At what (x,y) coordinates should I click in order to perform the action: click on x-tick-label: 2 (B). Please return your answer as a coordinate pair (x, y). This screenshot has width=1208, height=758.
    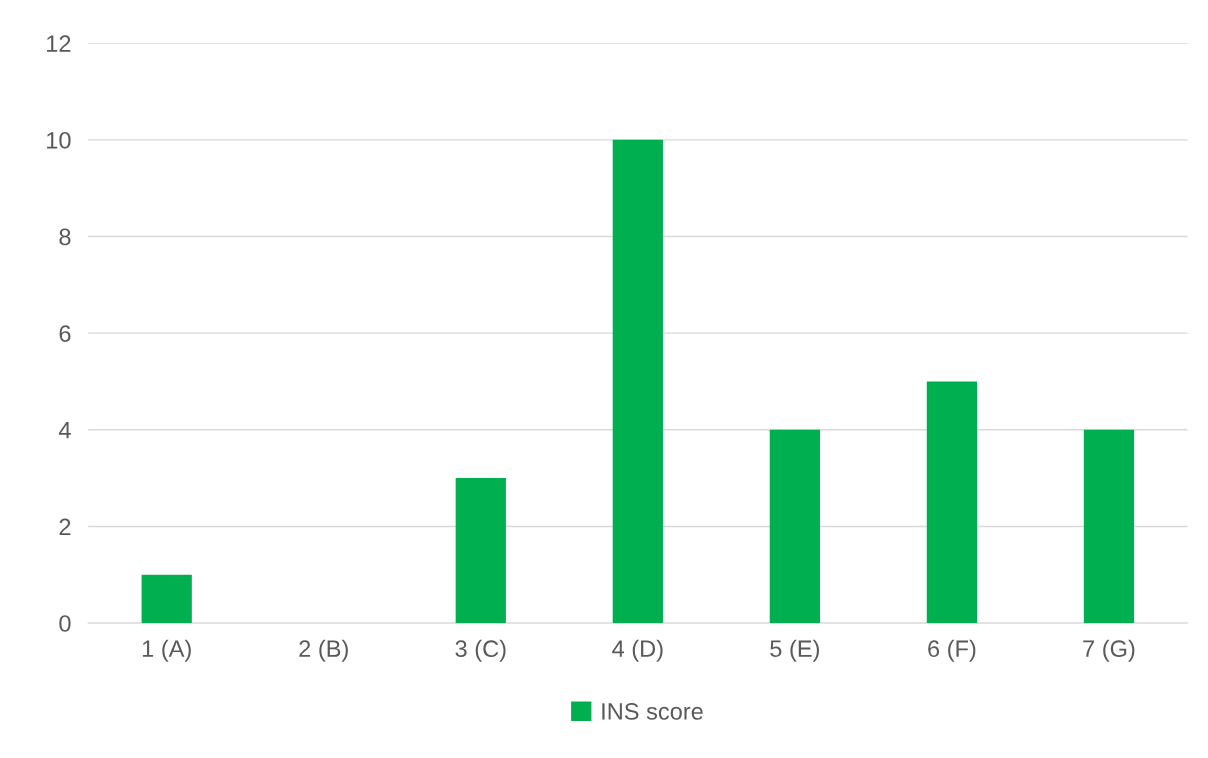
    Looking at the image, I should click on (323, 650).